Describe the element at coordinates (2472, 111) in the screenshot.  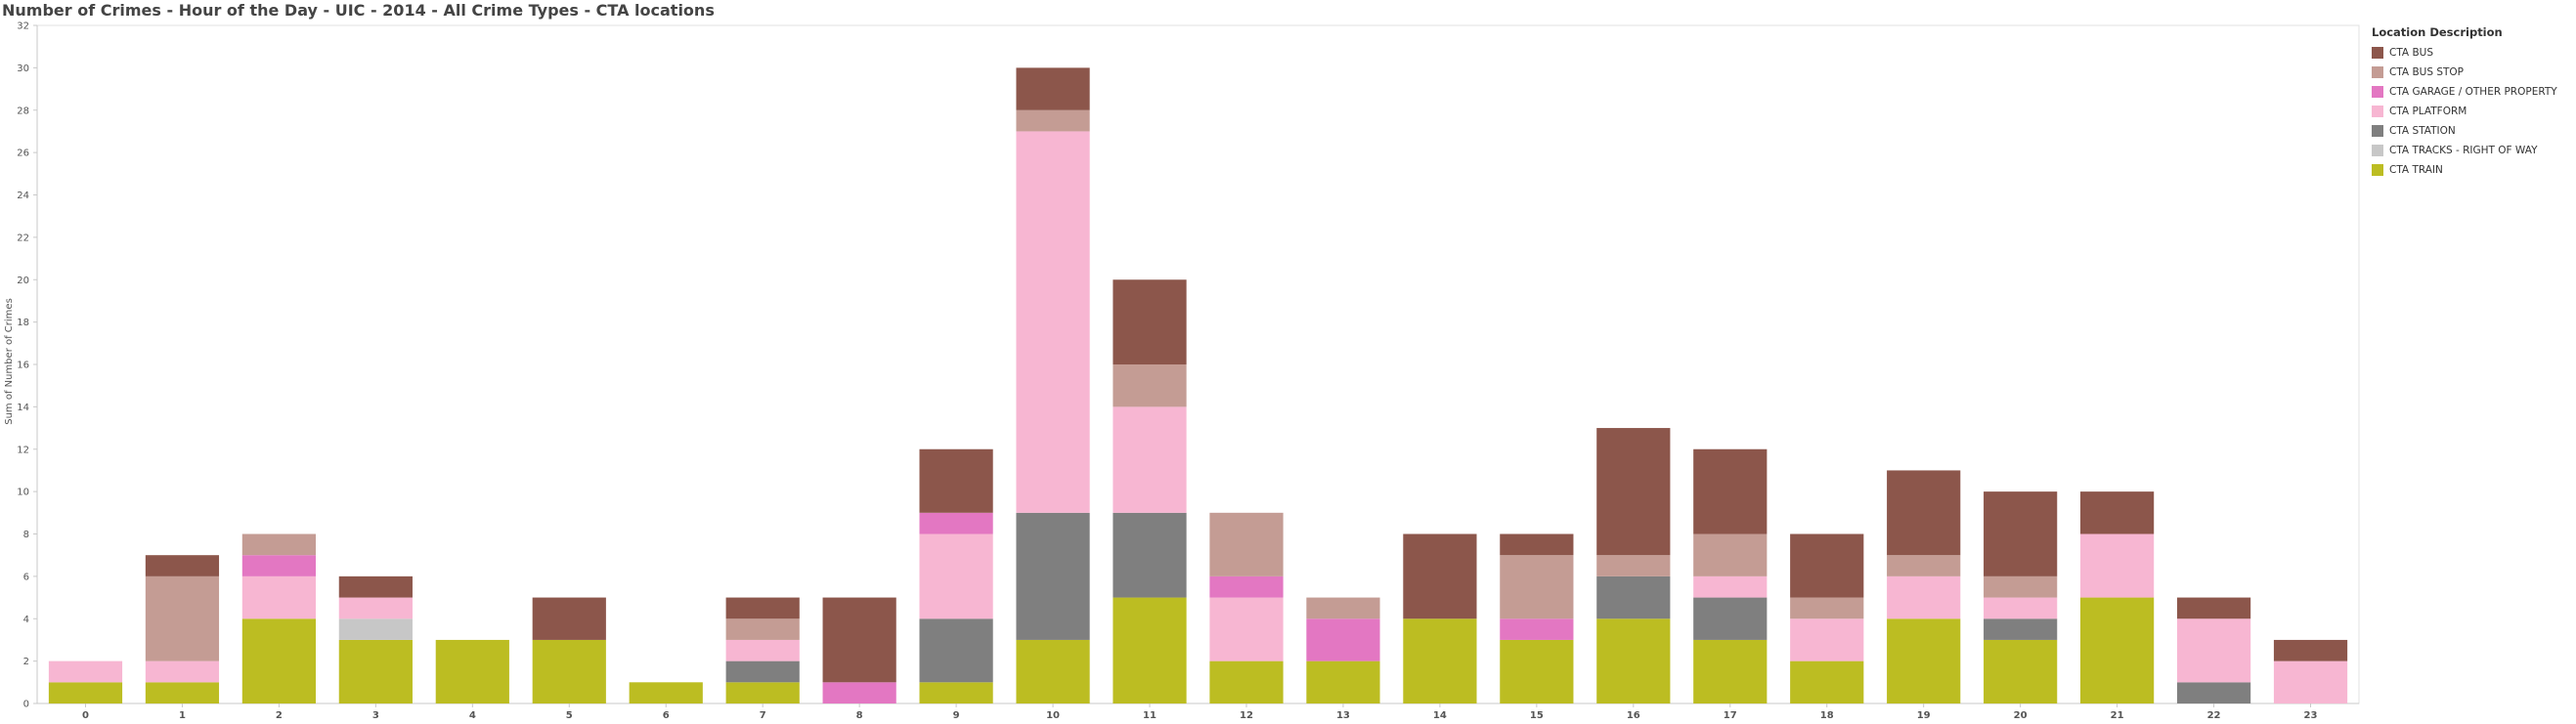
I see `legend-item: CTA PLATFORM` at that location.